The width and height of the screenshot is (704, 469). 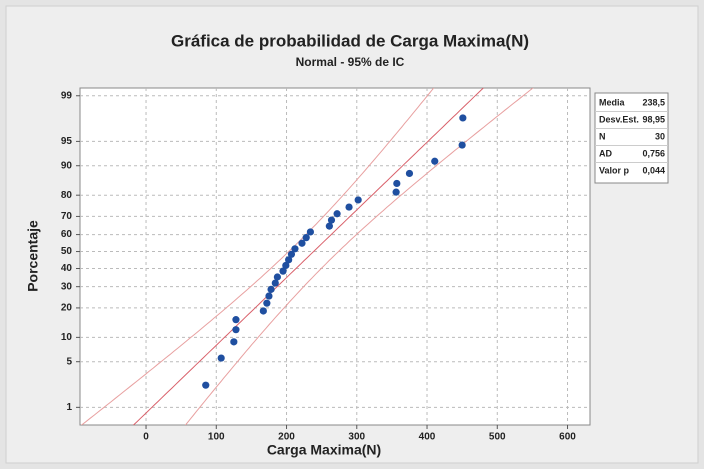 What do you see at coordinates (67, 141) in the screenshot?
I see `y-tick-label: 95` at bounding box center [67, 141].